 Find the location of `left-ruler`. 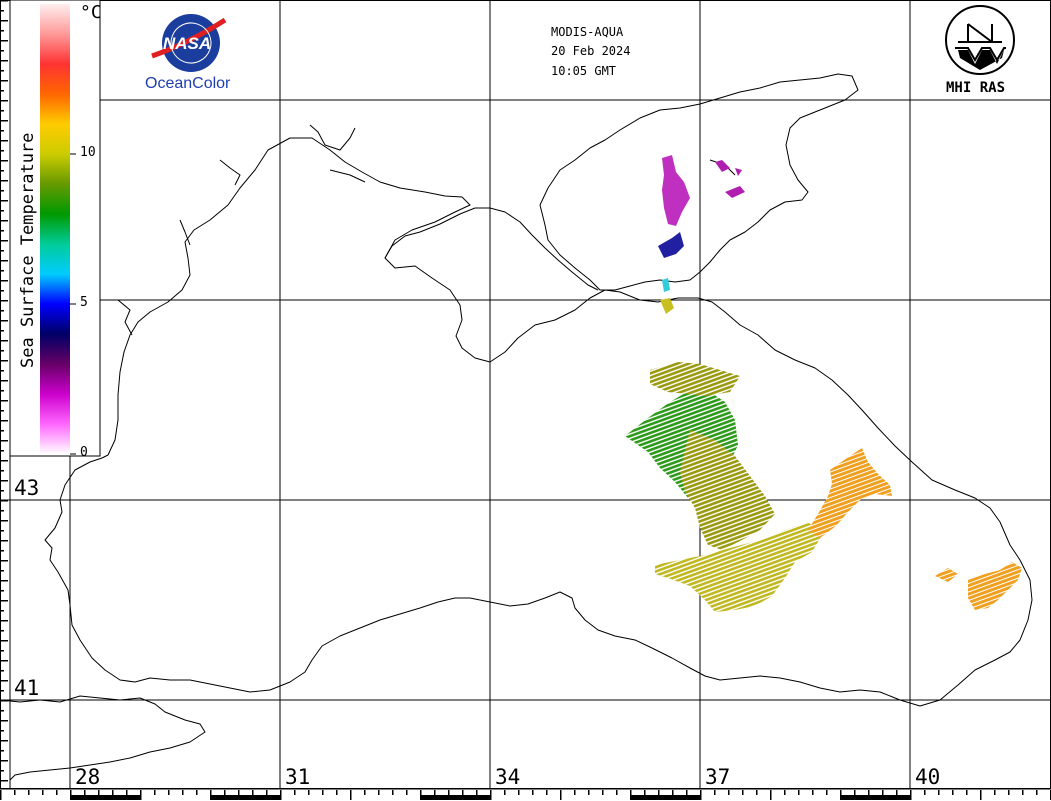

left-ruler is located at coordinates (5, 394).